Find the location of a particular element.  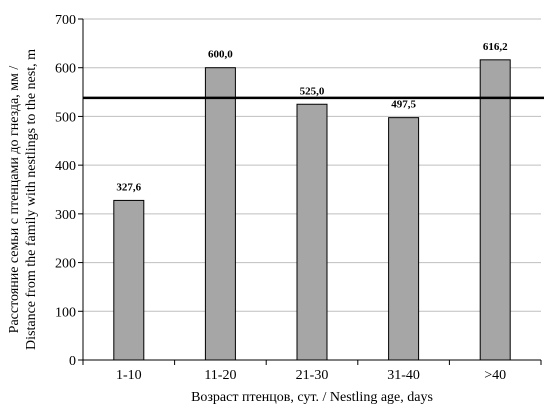

data-label: 600,0 is located at coordinates (220, 55).